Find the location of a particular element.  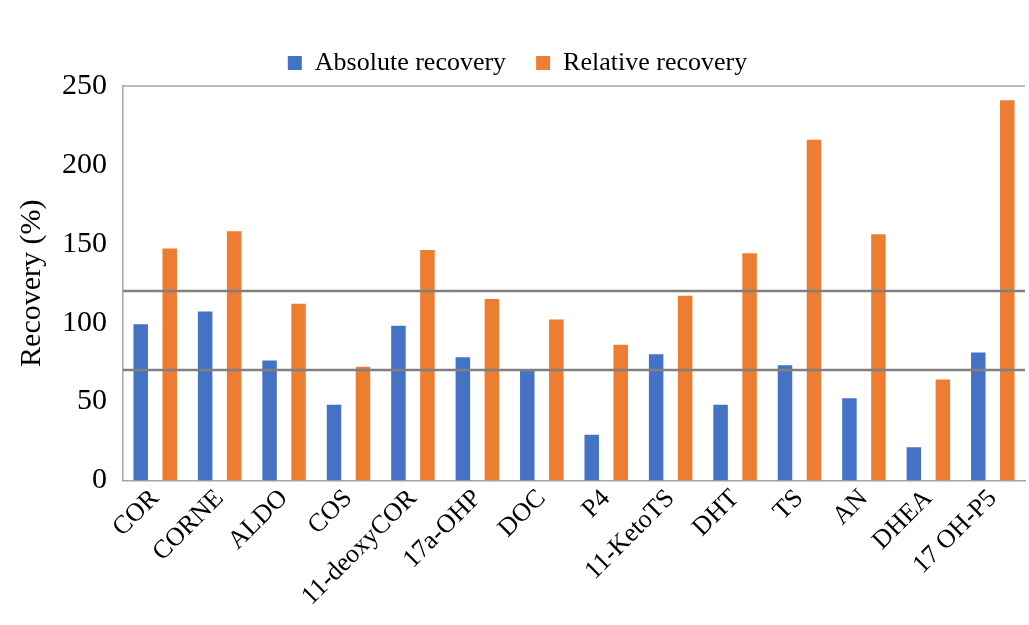

y-axis-title: Recovery (%) is located at coordinates (29, 283).